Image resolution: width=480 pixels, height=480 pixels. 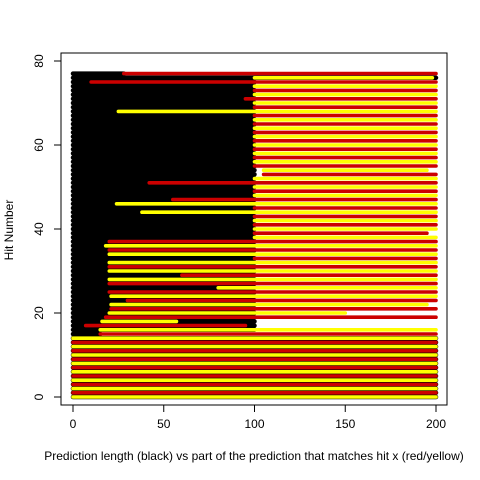 What do you see at coordinates (39, 145) in the screenshot?
I see `y-tick-label: 60` at bounding box center [39, 145].